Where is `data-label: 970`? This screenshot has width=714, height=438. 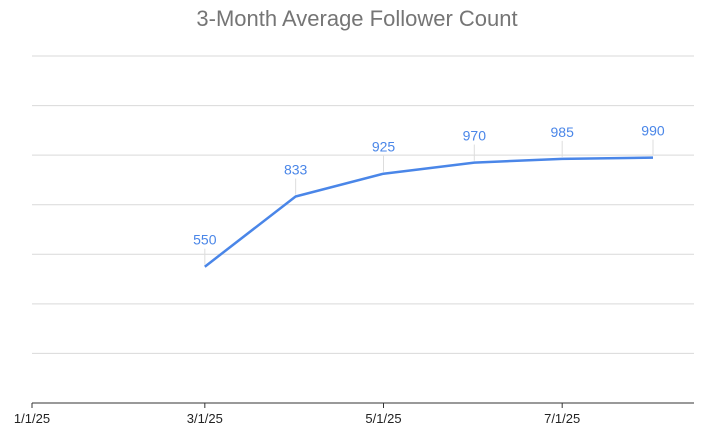
data-label: 970 is located at coordinates (475, 136).